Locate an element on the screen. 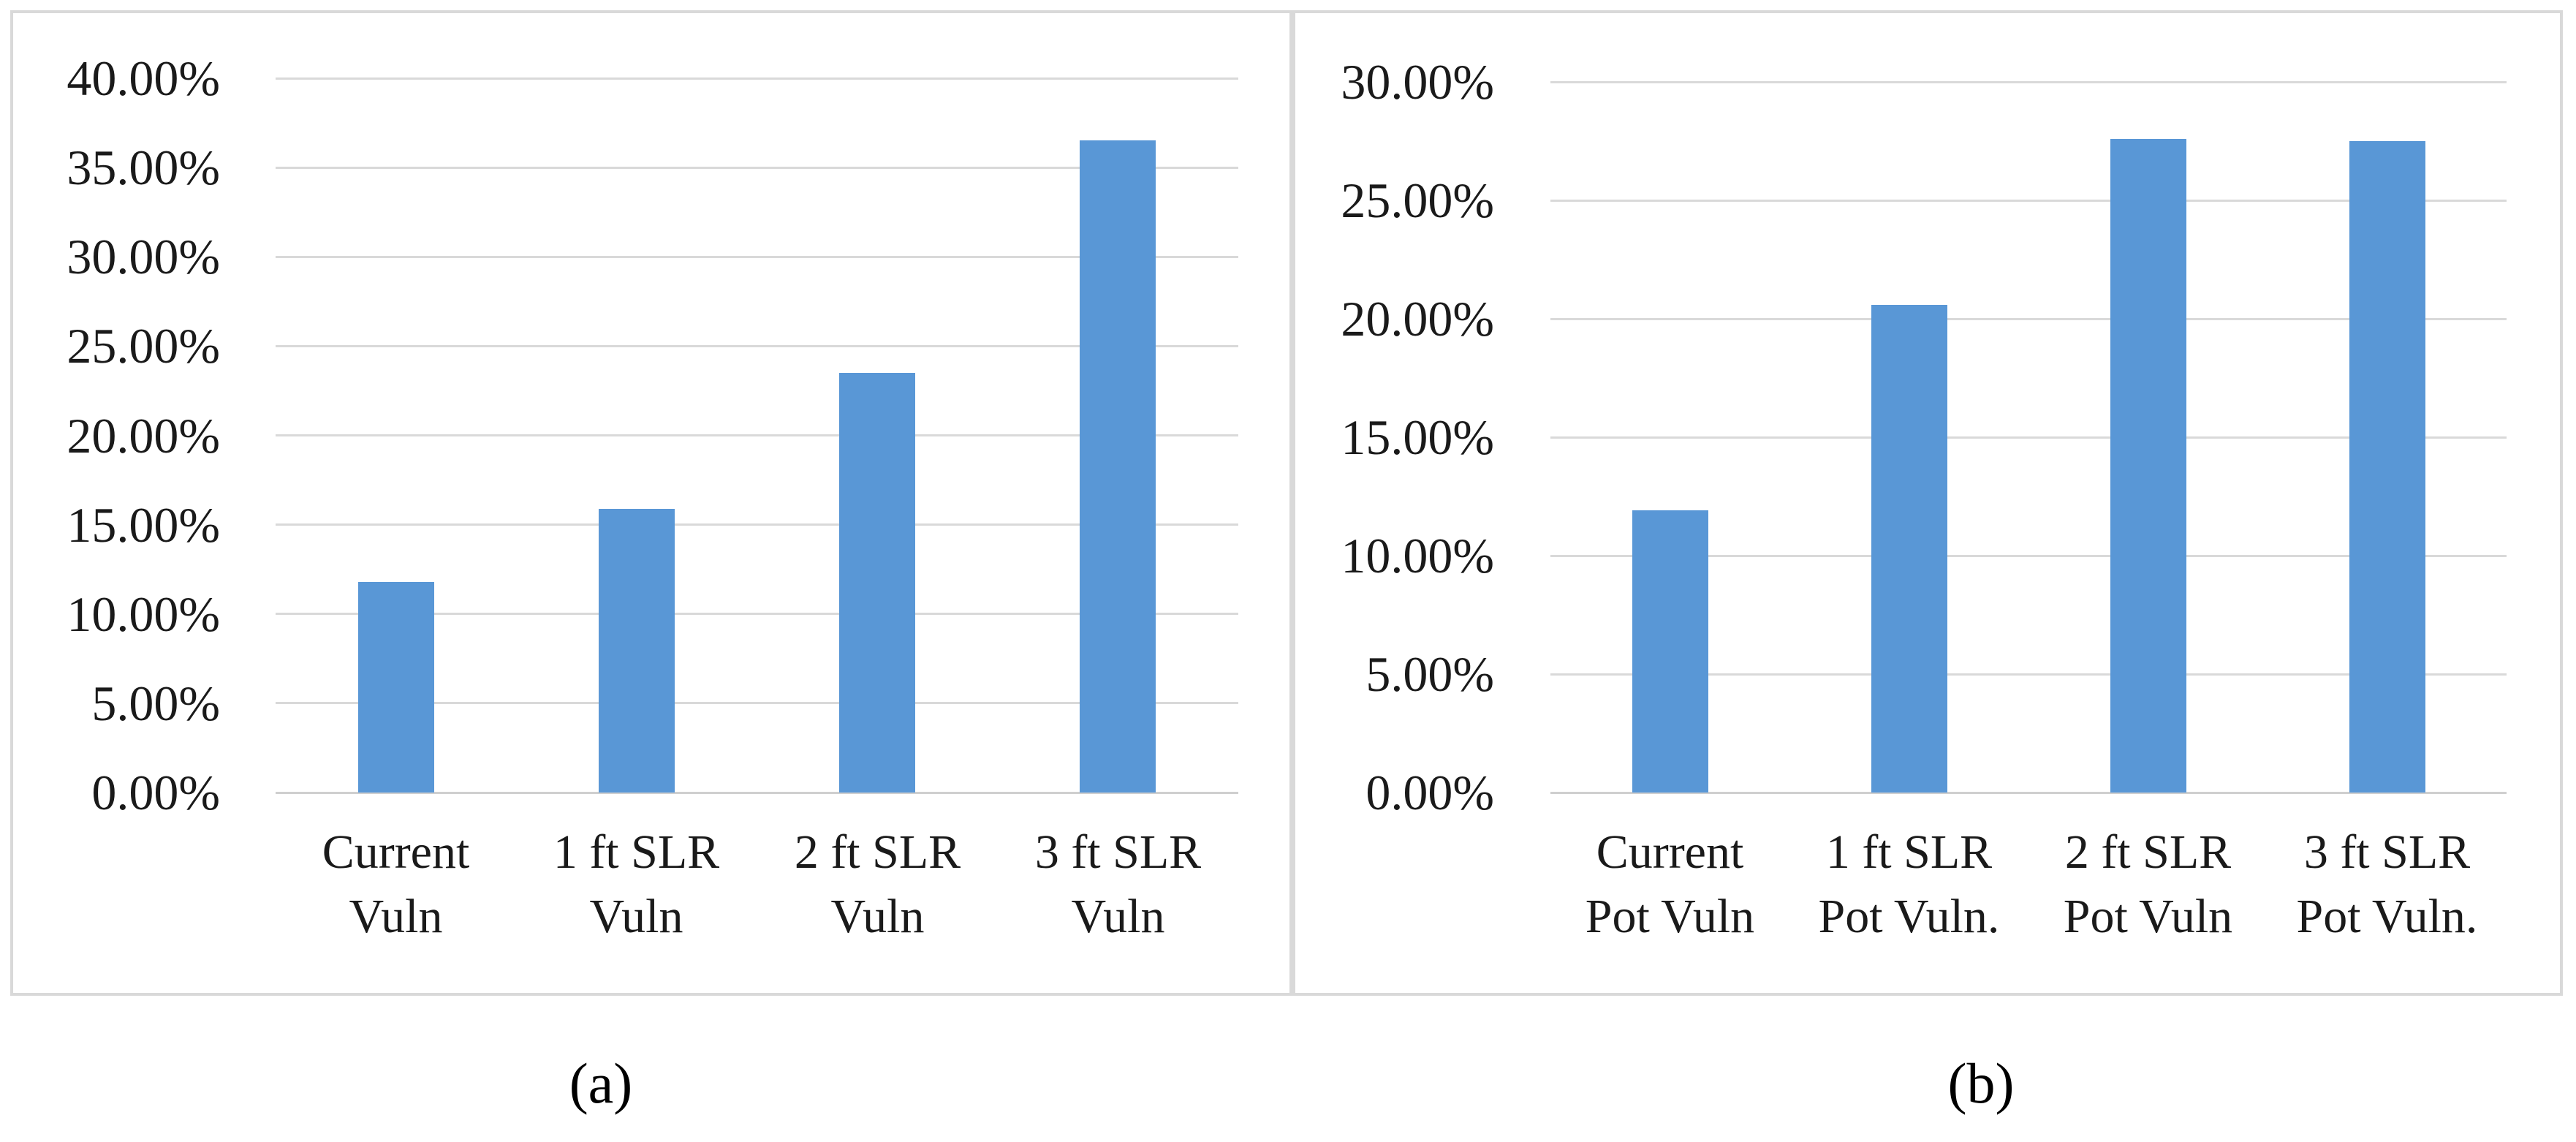 This screenshot has height=1142, width=2576. x-axis-category-label: Current Vuln is located at coordinates (396, 885).